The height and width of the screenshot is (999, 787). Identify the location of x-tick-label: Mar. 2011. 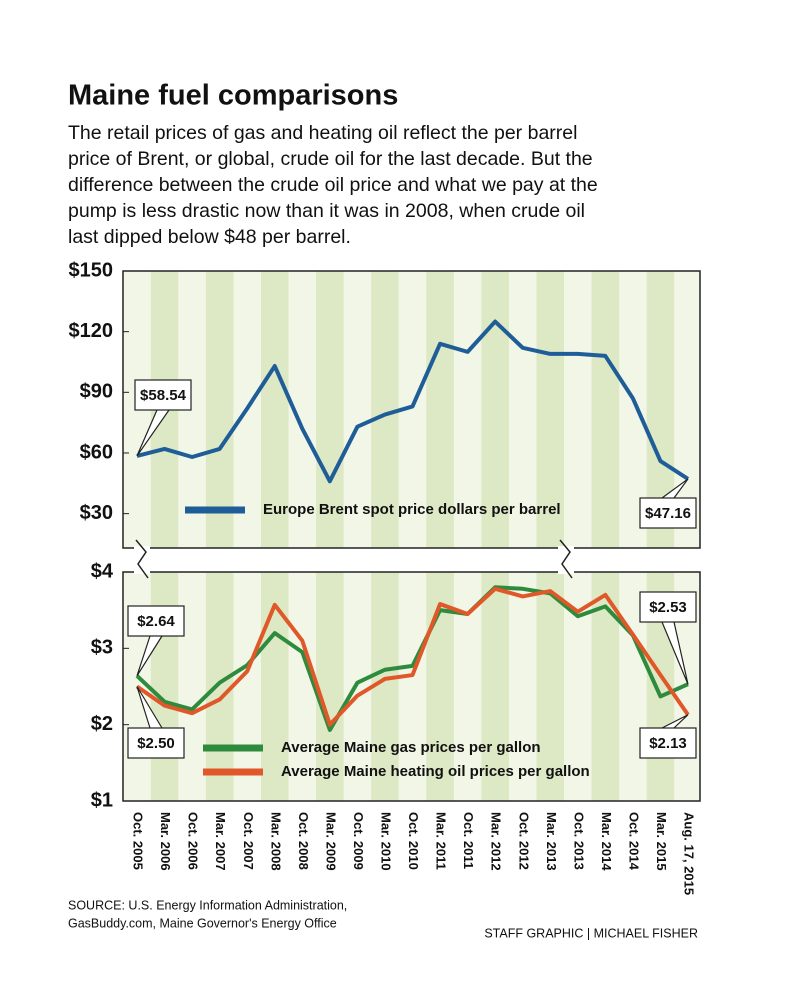
(441, 841).